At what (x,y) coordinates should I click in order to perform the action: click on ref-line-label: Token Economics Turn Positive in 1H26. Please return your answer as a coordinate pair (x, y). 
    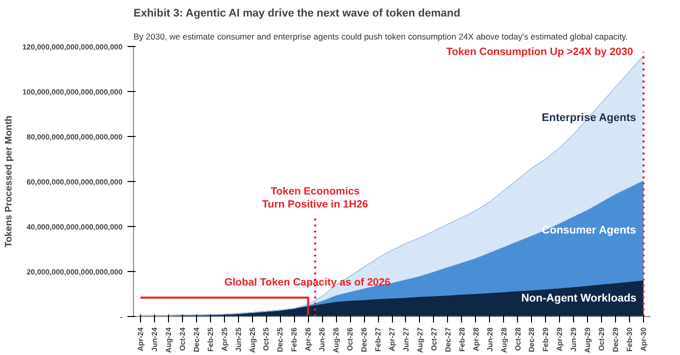
    Looking at the image, I should click on (315, 198).